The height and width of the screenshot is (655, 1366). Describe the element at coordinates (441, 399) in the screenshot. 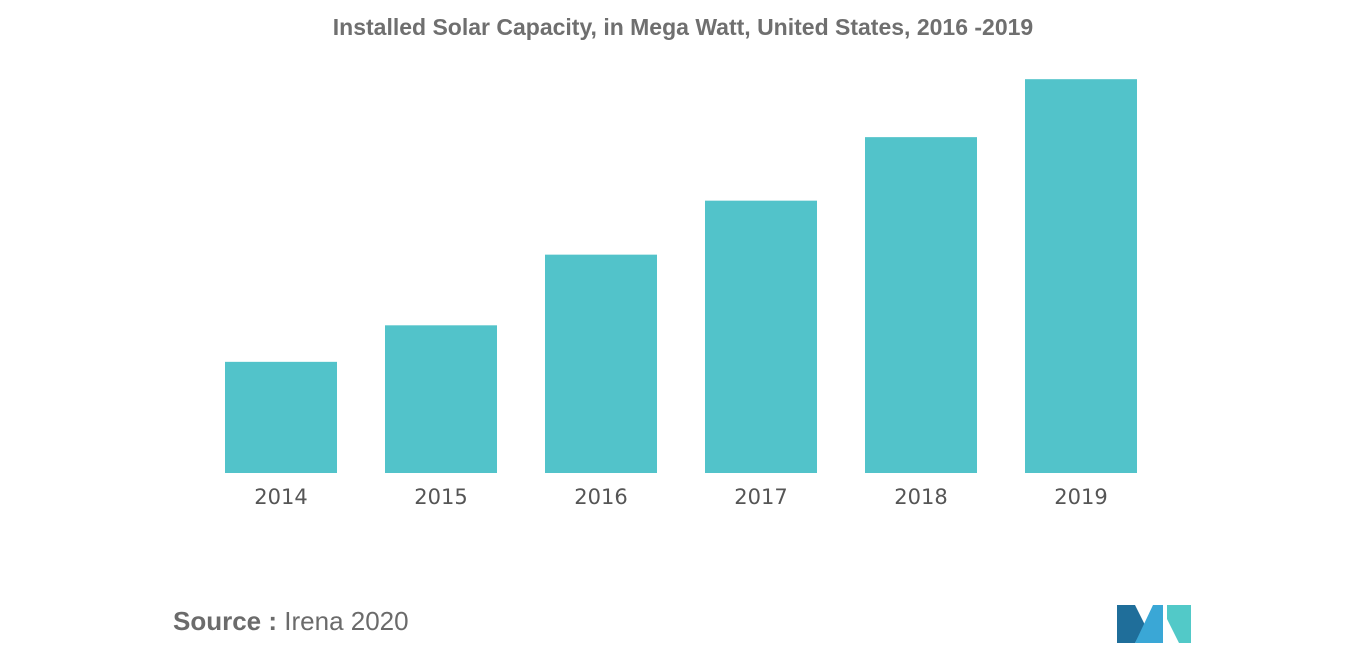

I see `bar-2015` at that location.